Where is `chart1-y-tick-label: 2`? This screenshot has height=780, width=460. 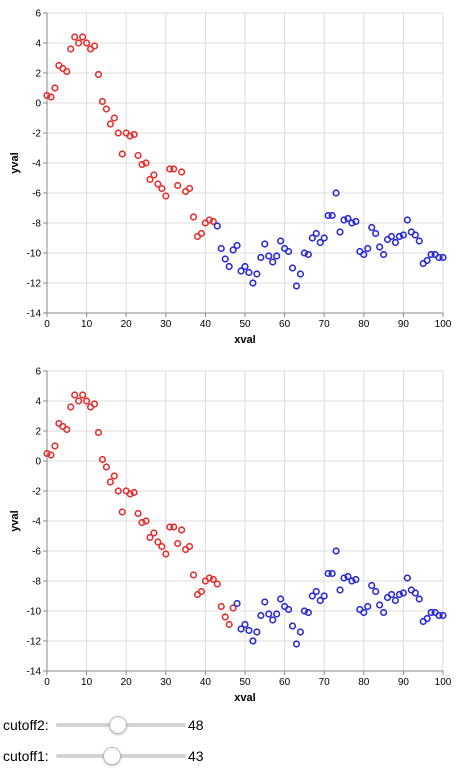 chart1-y-tick-label: 2 is located at coordinates (38, 74).